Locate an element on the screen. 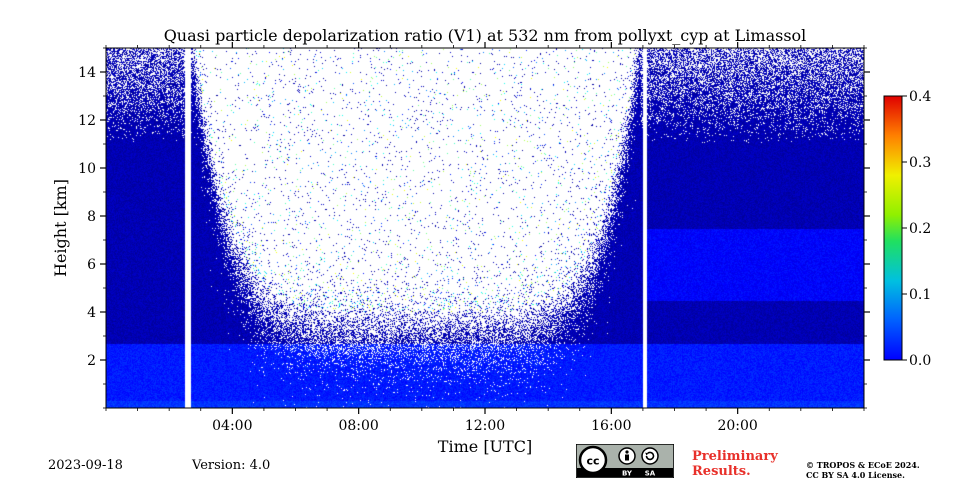 The width and height of the screenshot is (960, 480). preliminary-results-note: Preliminary Results. is located at coordinates (735, 464).